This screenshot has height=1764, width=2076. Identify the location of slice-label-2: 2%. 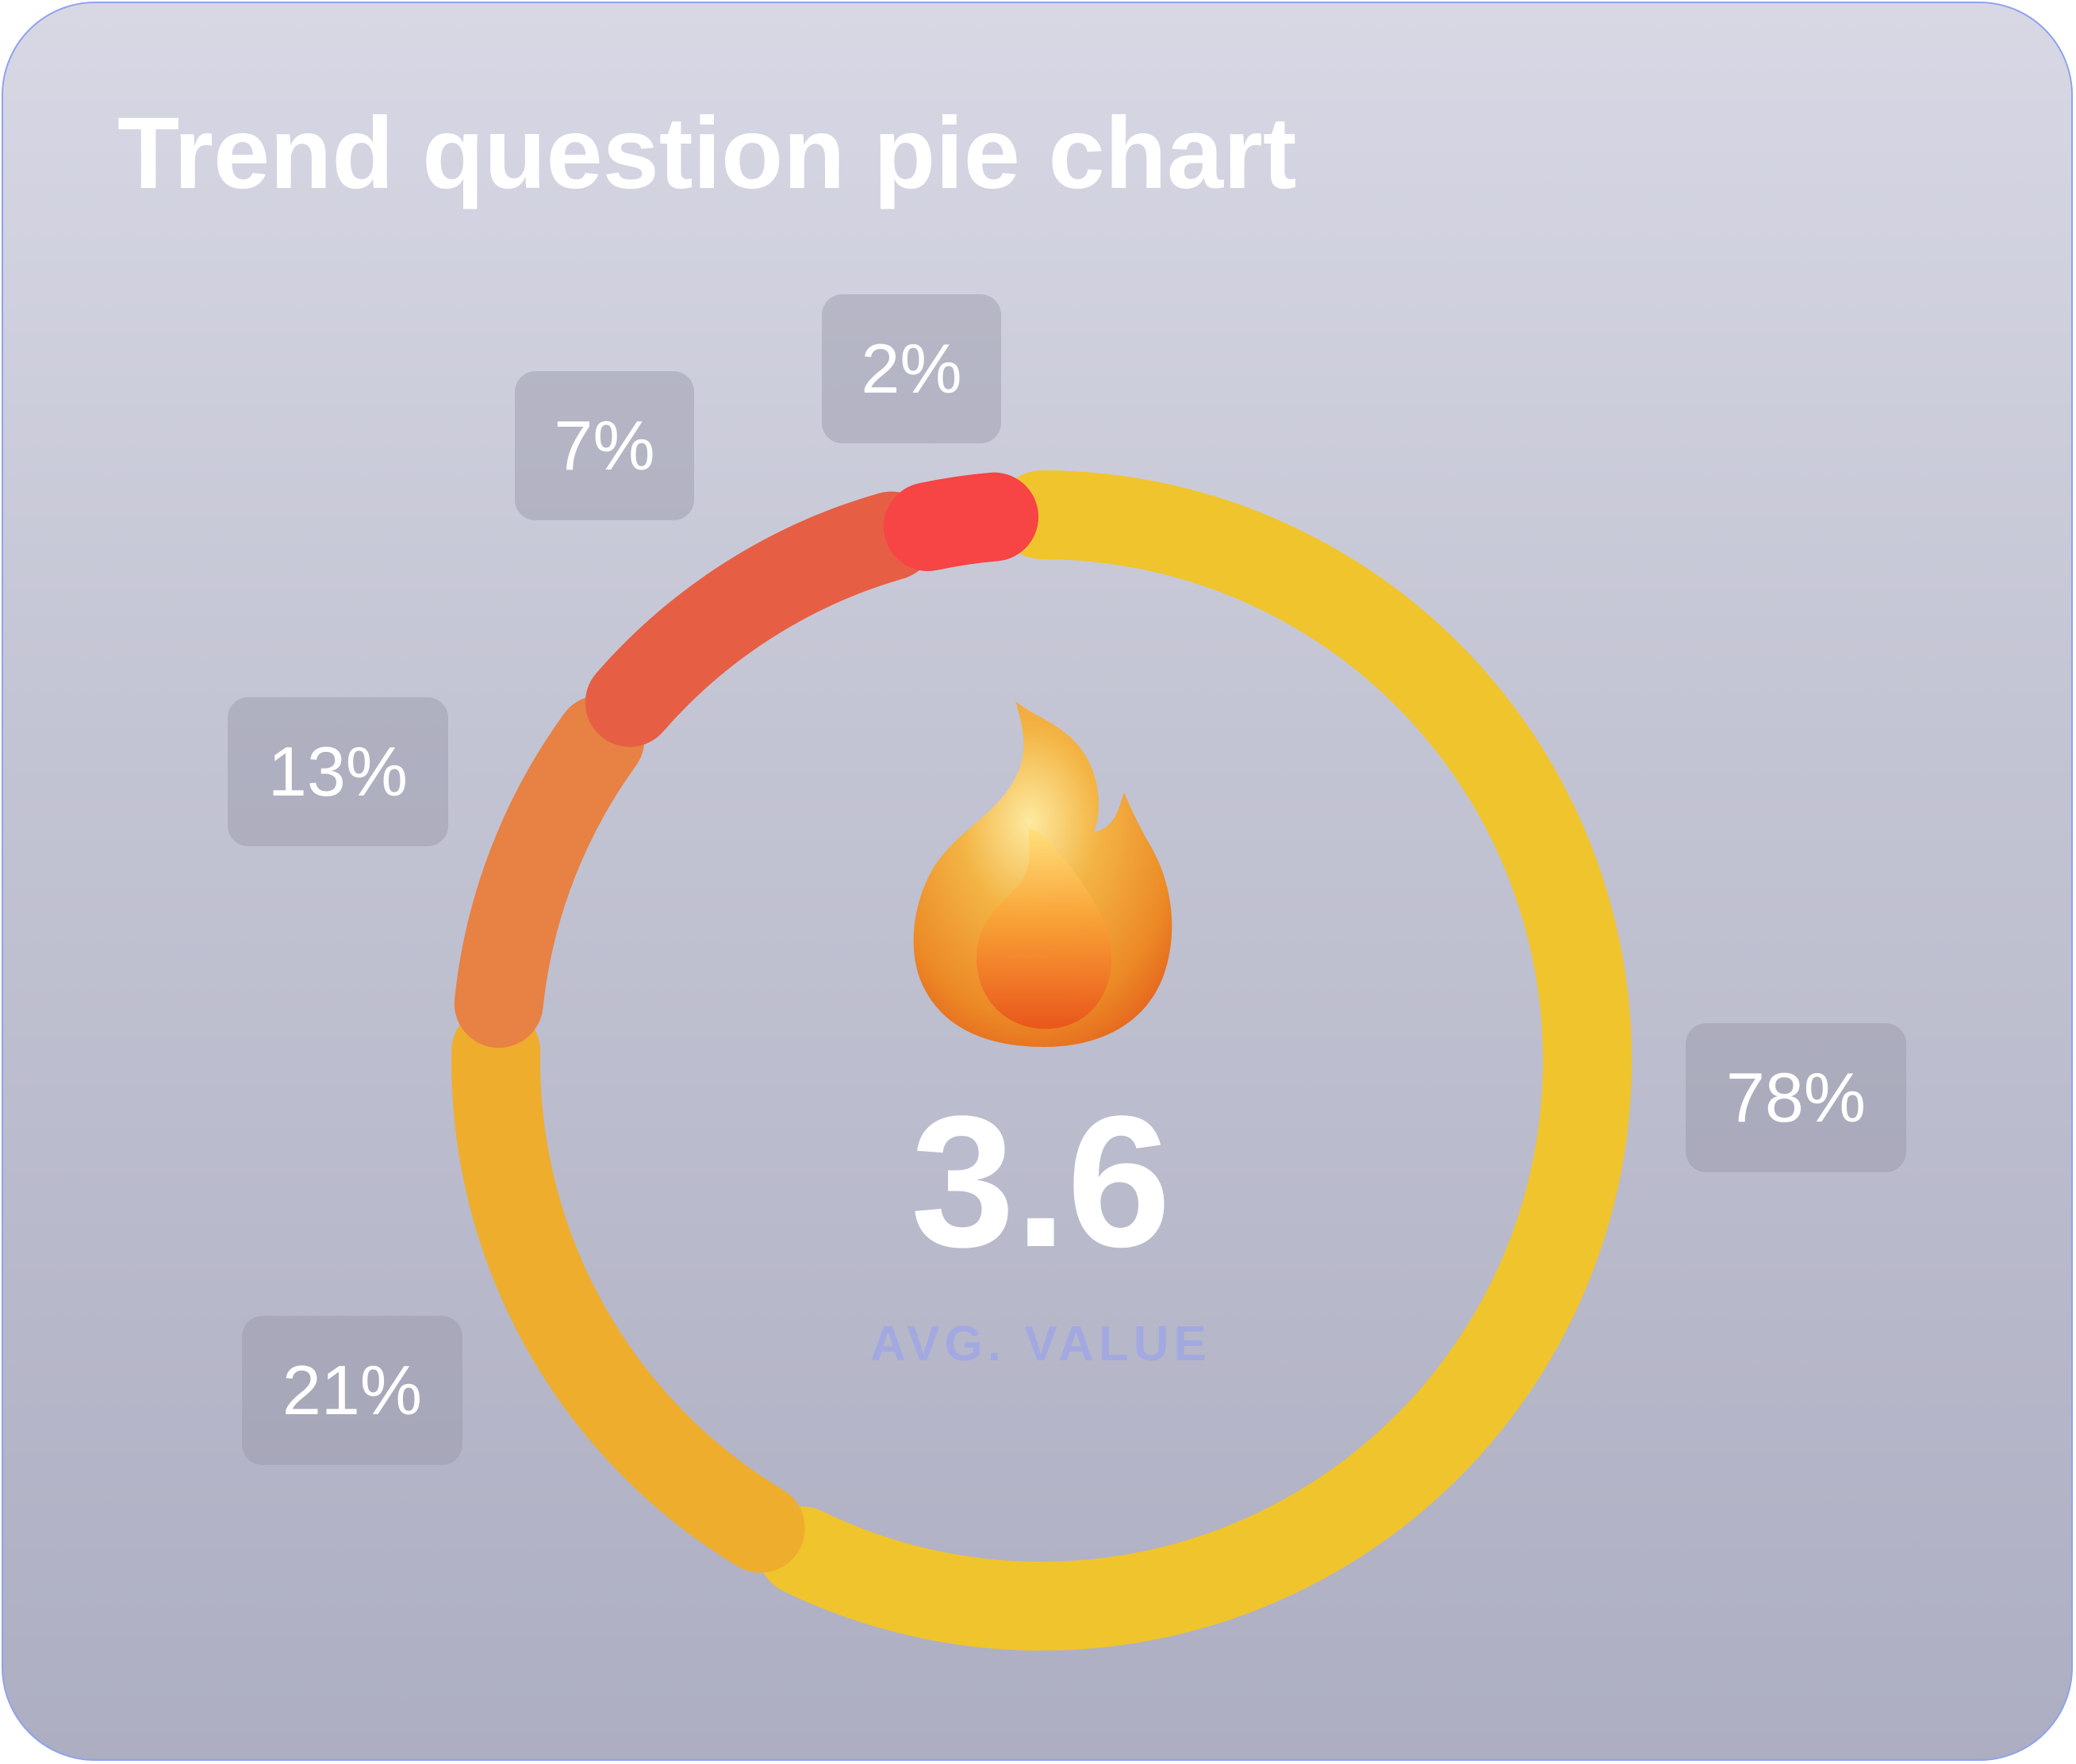
(911, 368).